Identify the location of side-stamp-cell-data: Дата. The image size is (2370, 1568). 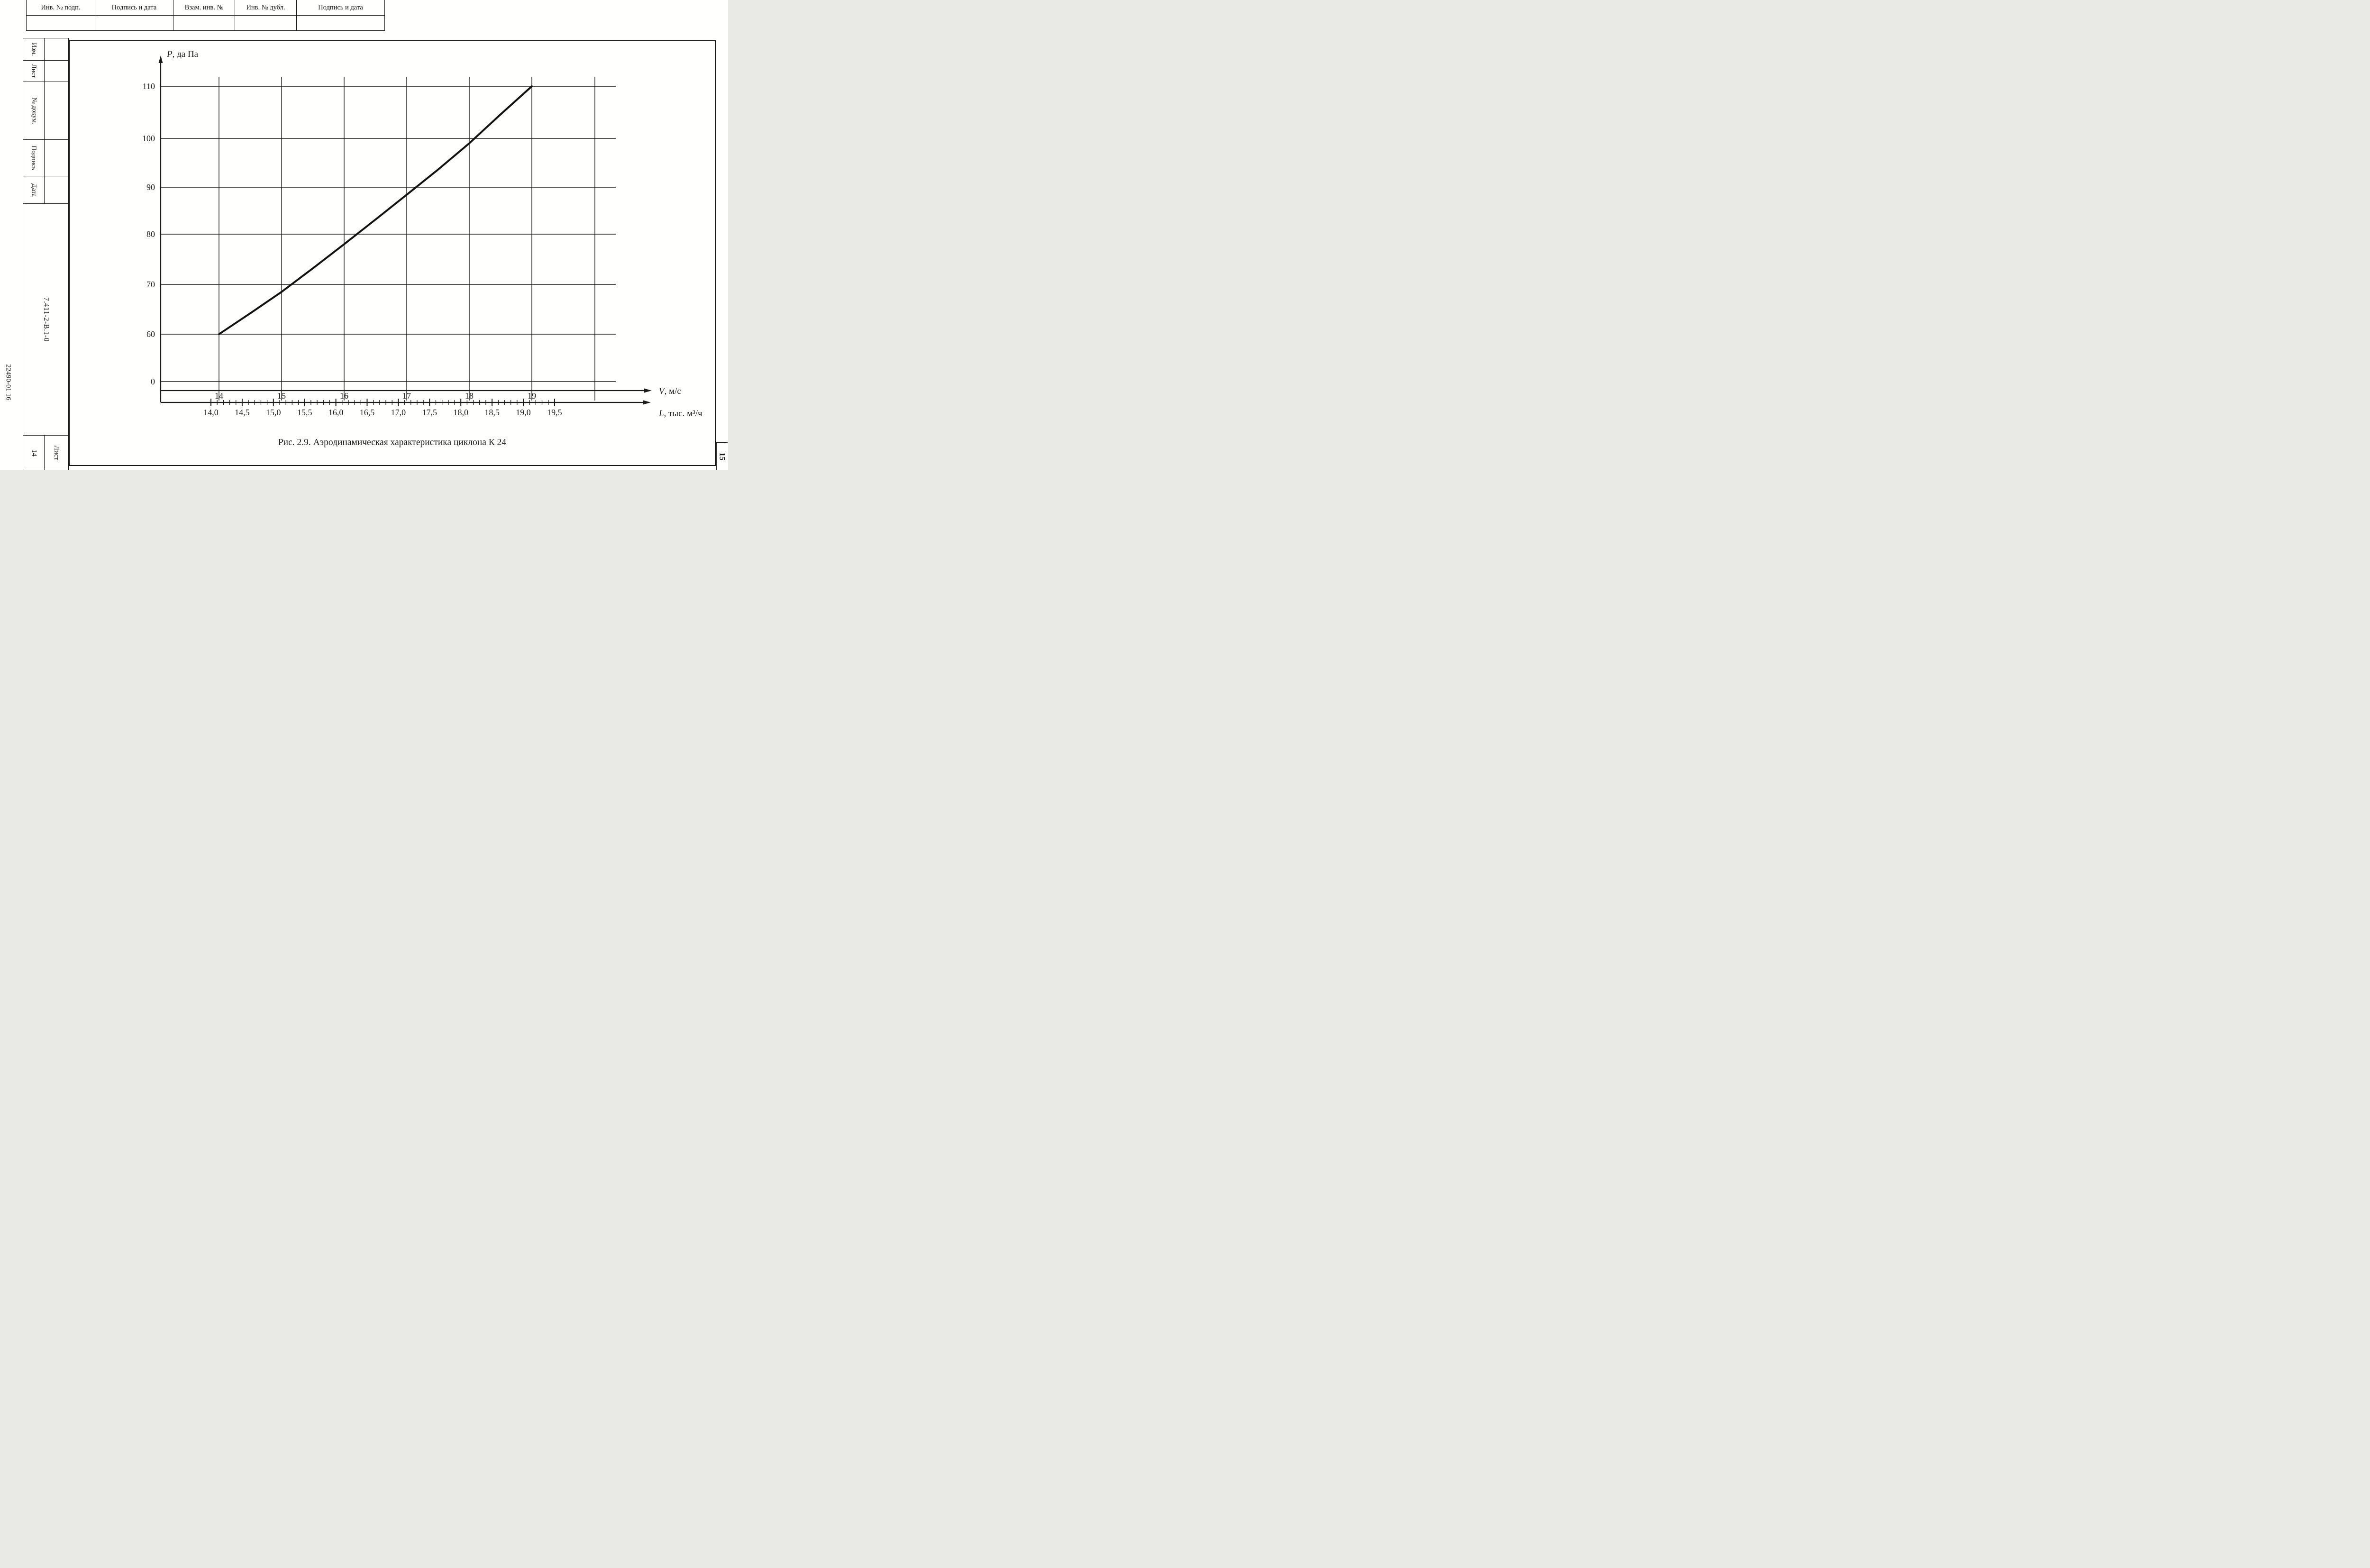
(34, 190).